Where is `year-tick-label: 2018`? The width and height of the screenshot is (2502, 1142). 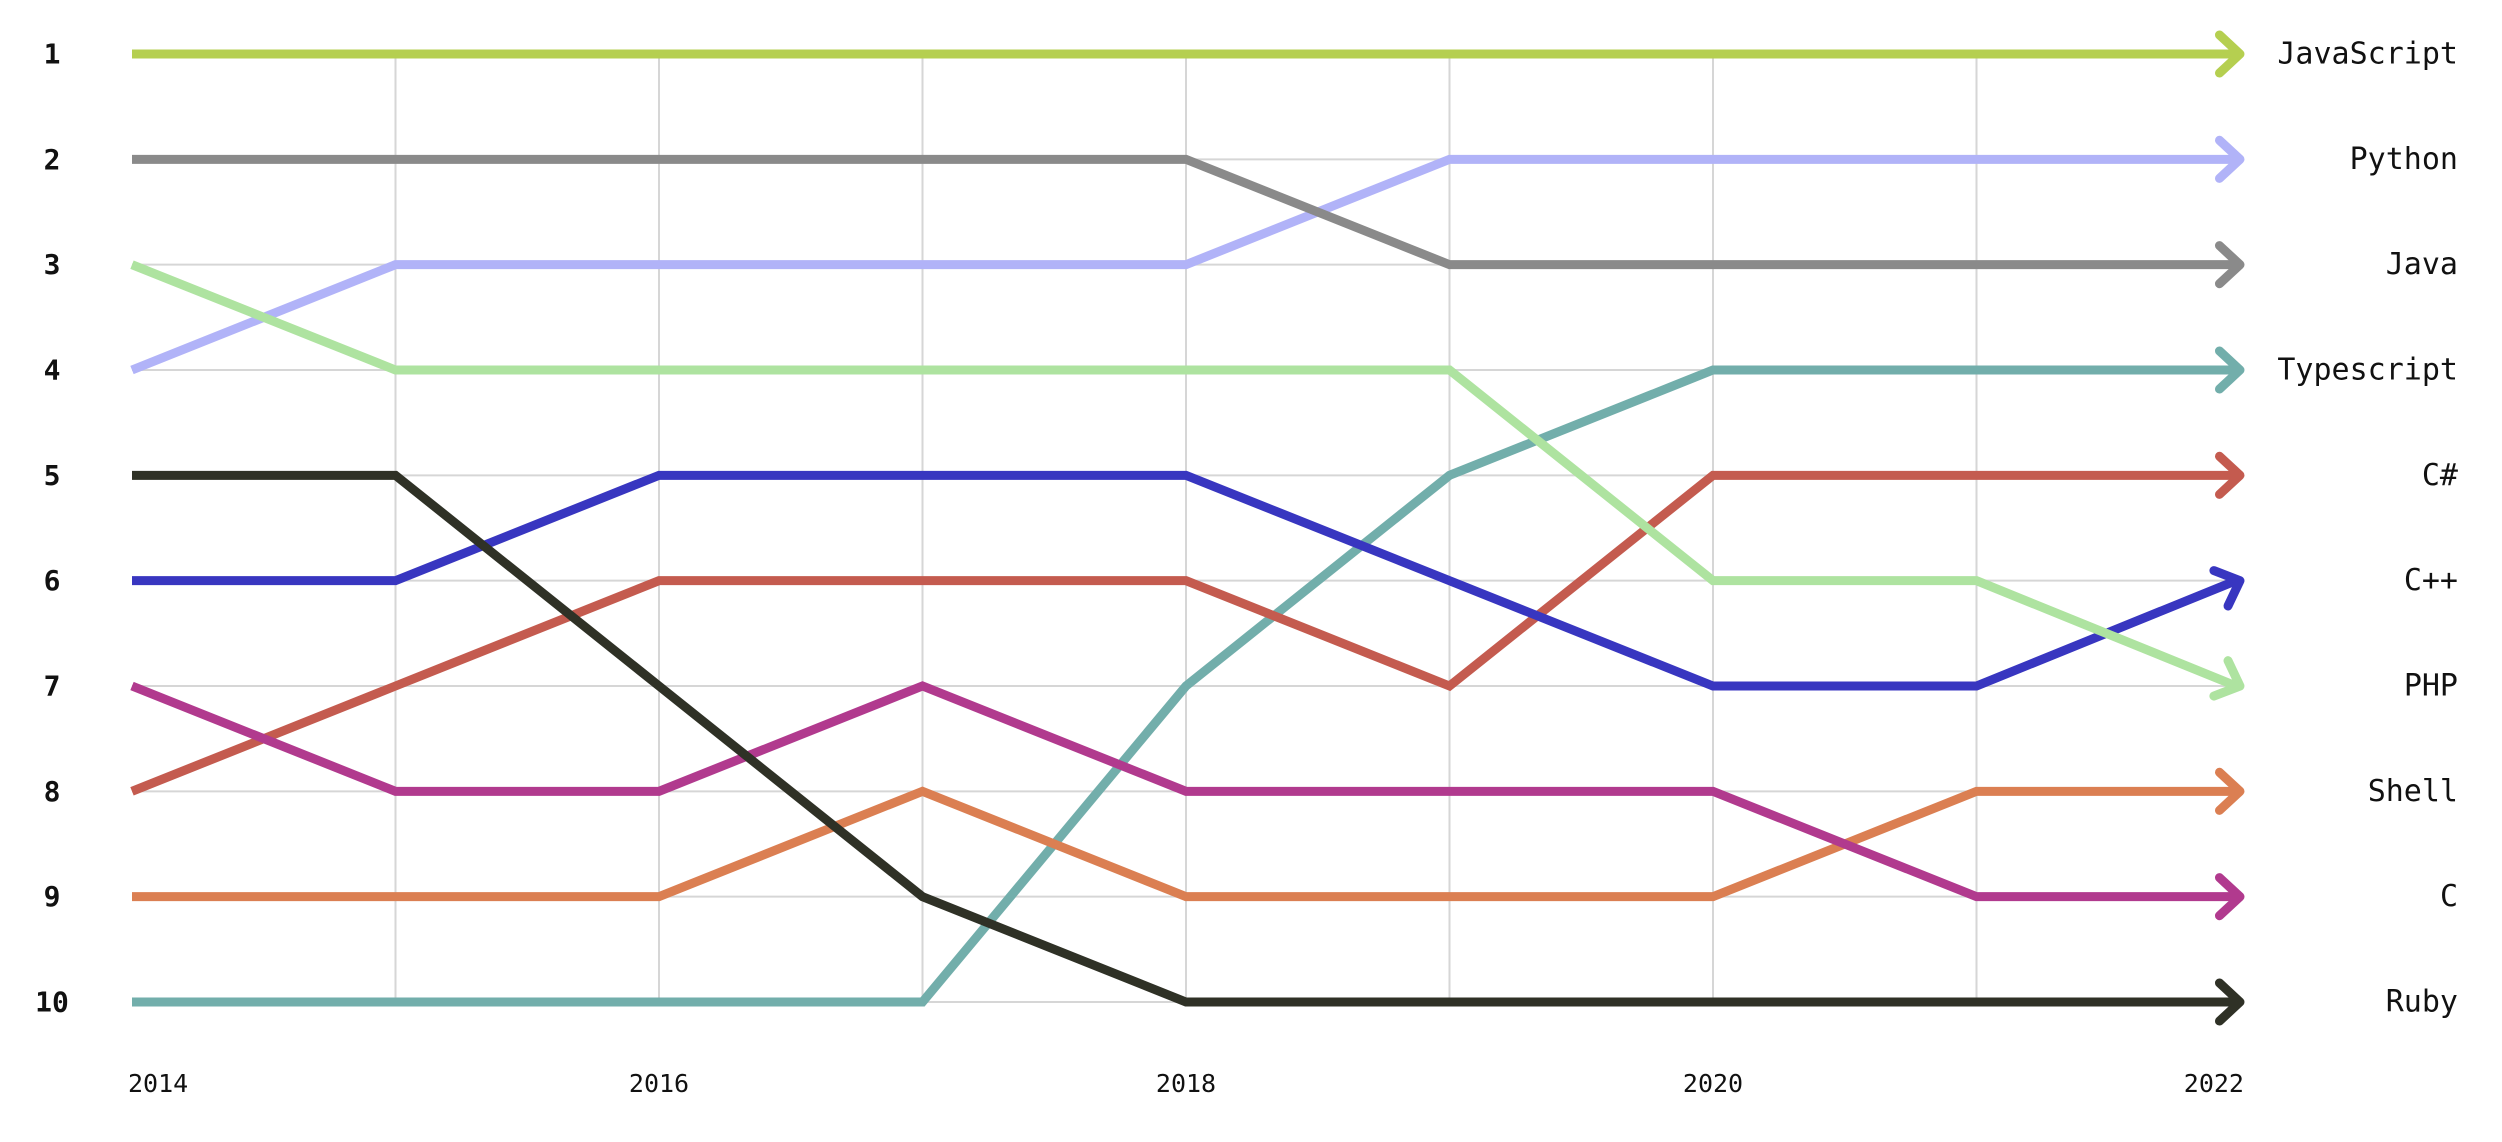 year-tick-label: 2018 is located at coordinates (1186, 1083).